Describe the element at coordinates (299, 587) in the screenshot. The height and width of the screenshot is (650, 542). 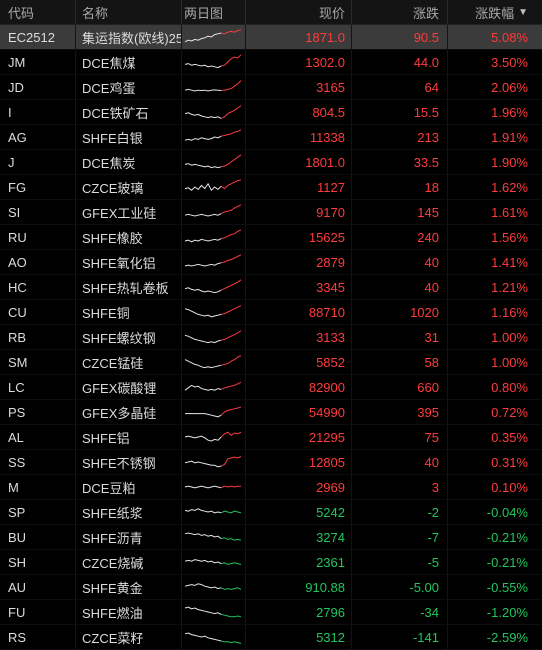
I see `row-price: 910.88` at that location.